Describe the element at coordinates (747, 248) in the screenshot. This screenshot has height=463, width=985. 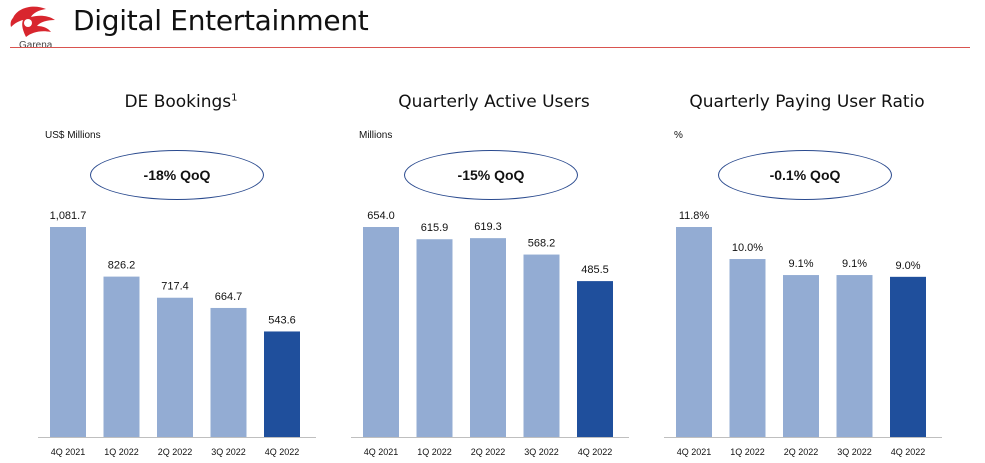
I see `data-label: 10.0%` at that location.